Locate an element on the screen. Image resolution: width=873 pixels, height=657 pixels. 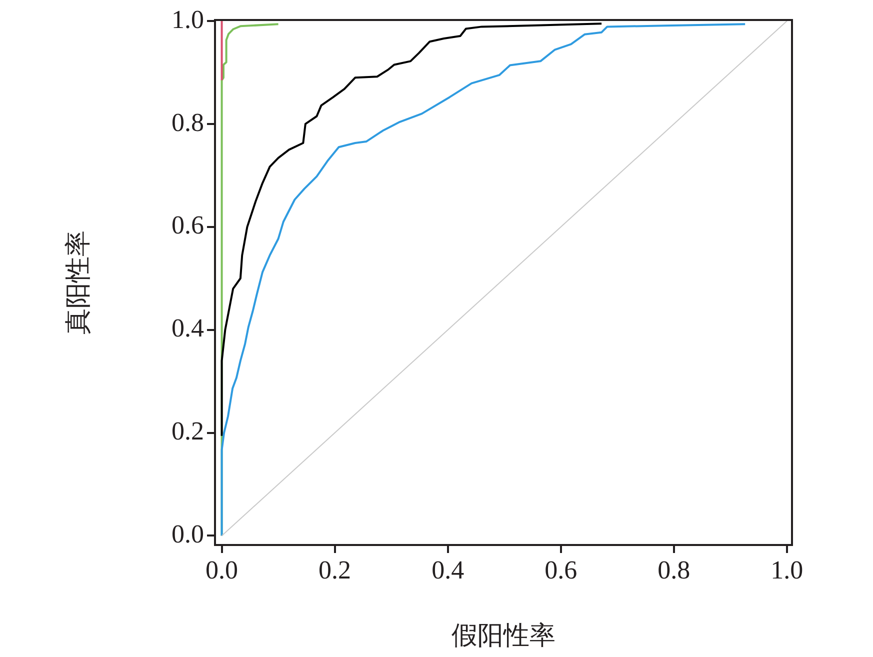
y-tick-label: 0.8 is located at coordinates (188, 122).